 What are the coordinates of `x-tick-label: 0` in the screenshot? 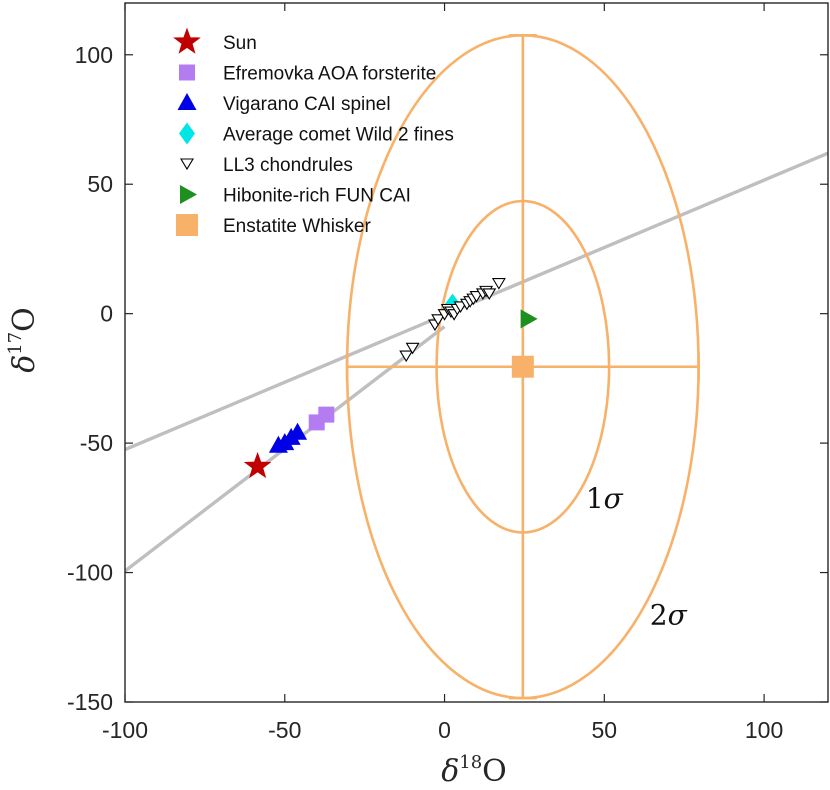 It's located at (444, 730).